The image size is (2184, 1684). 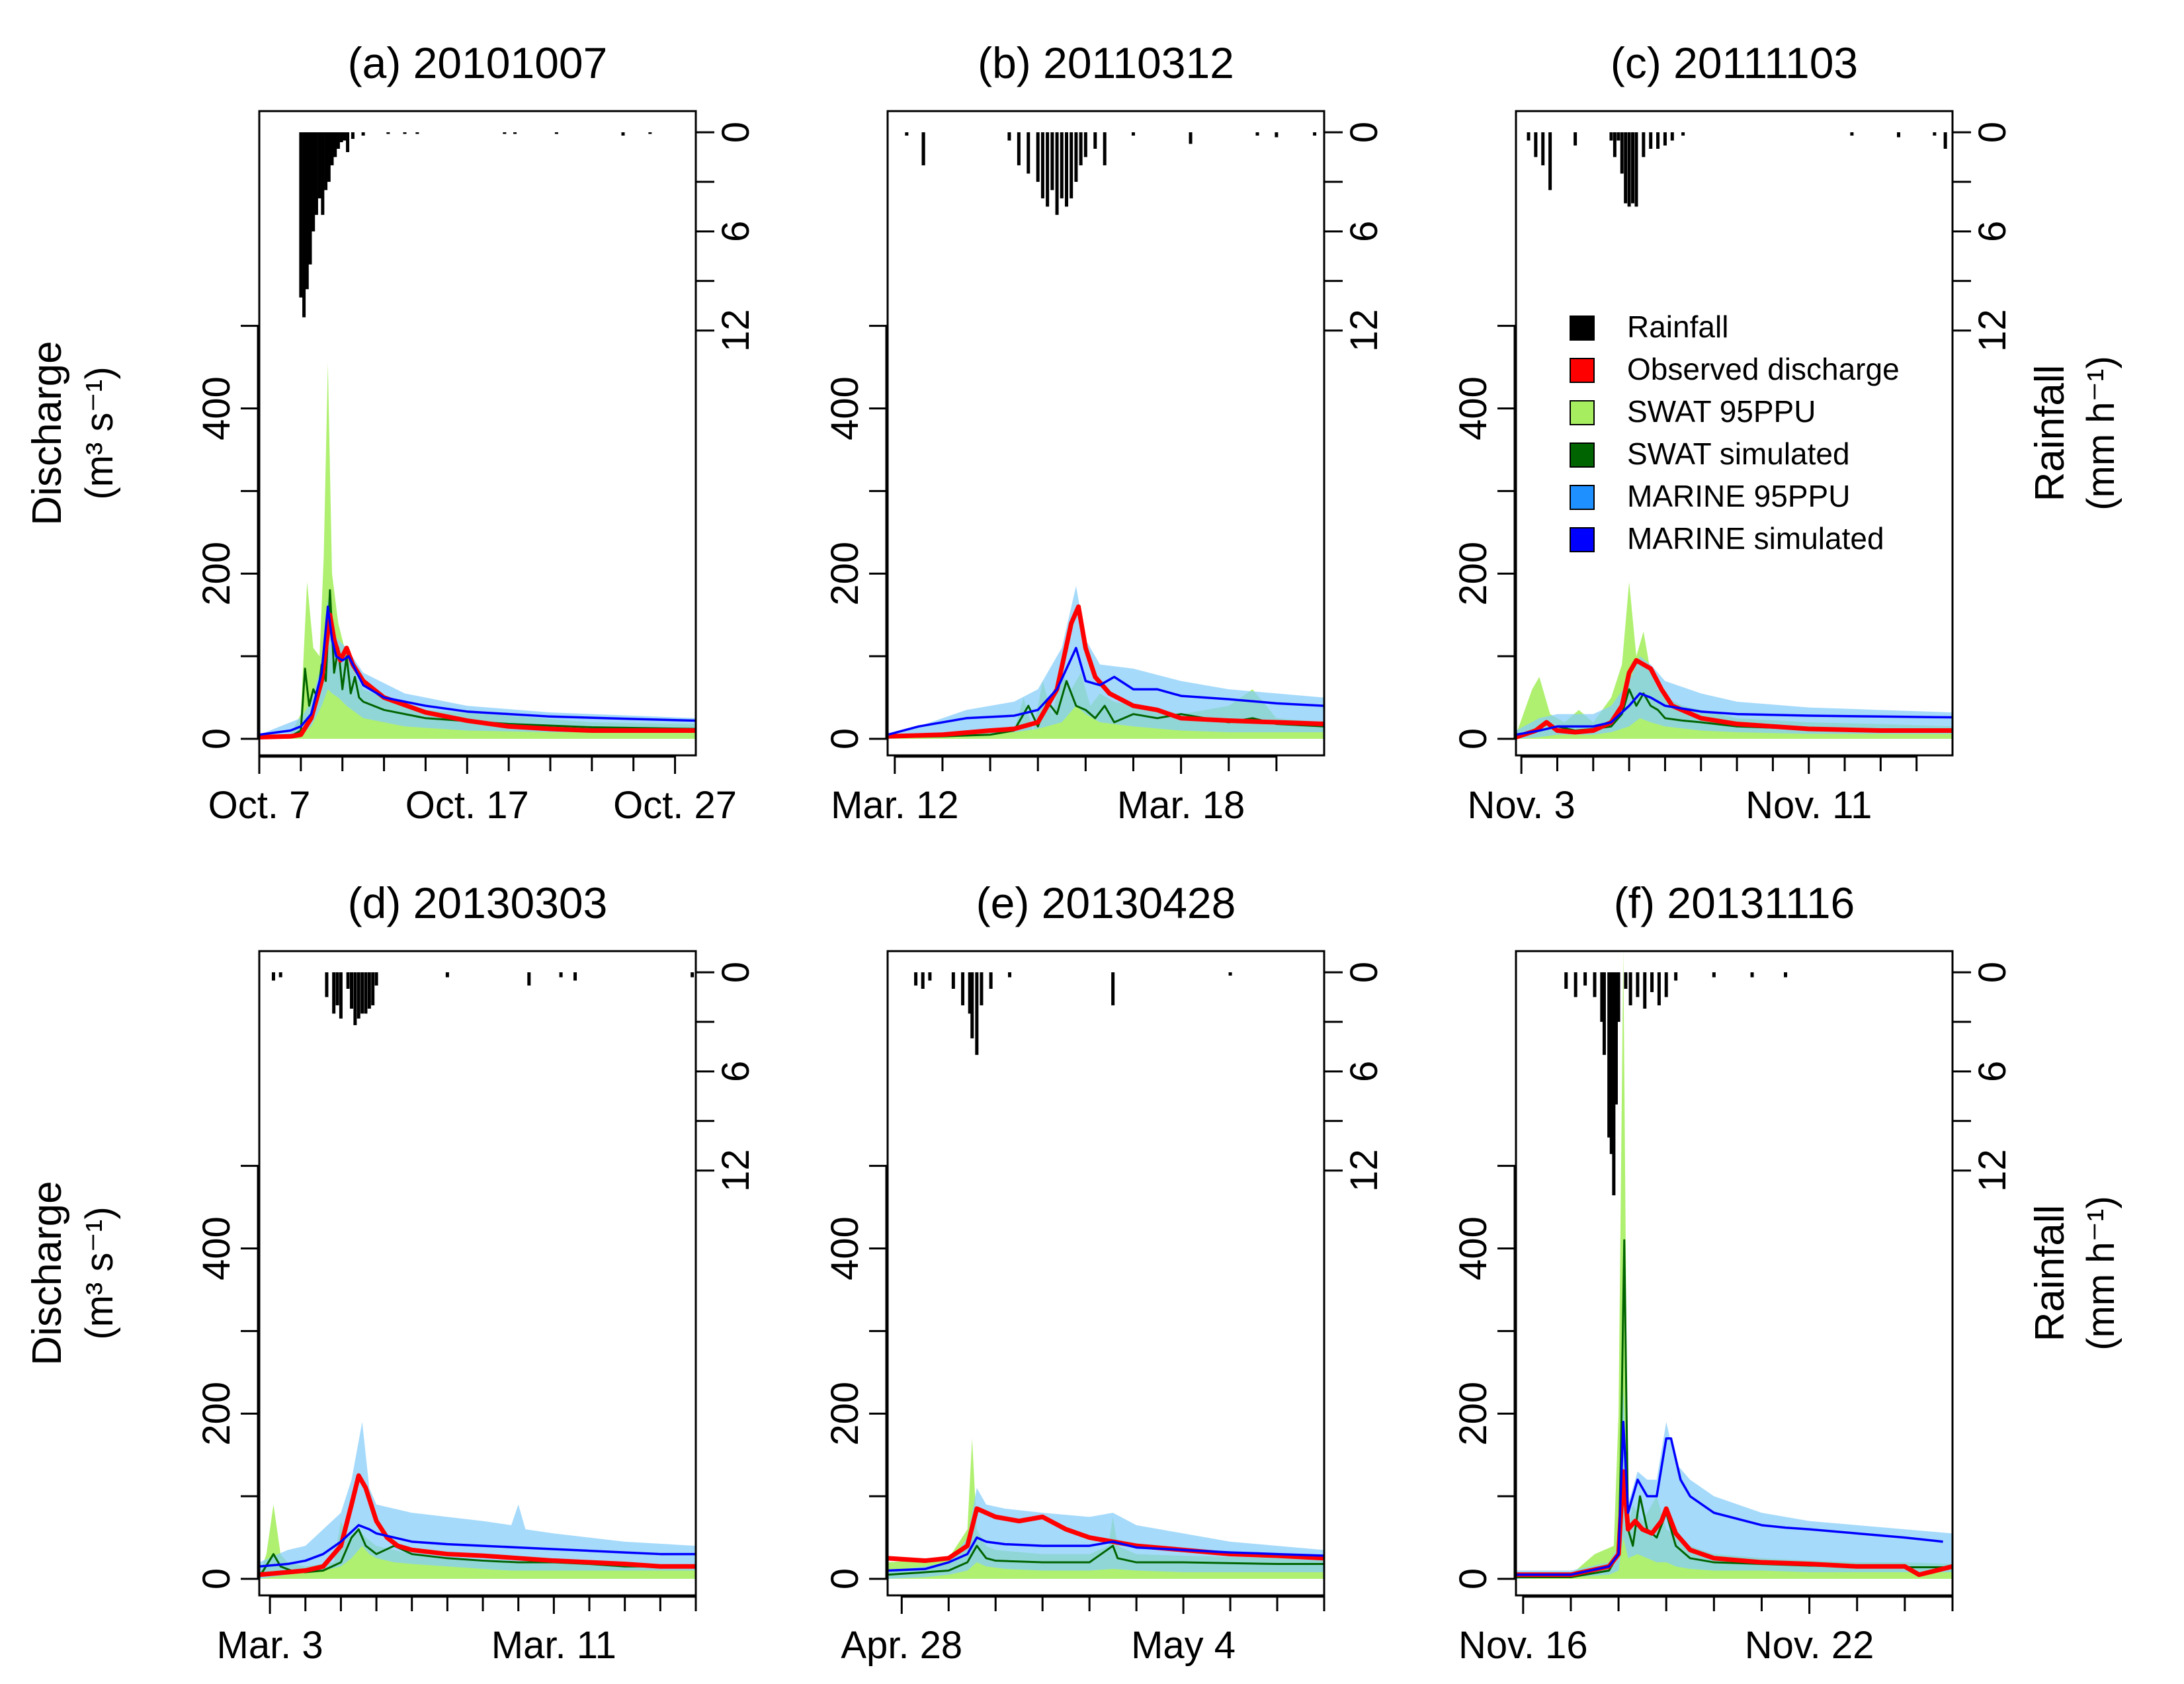 What do you see at coordinates (1181, 806) in the screenshot?
I see `x-tick-label: Mar. 18` at bounding box center [1181, 806].